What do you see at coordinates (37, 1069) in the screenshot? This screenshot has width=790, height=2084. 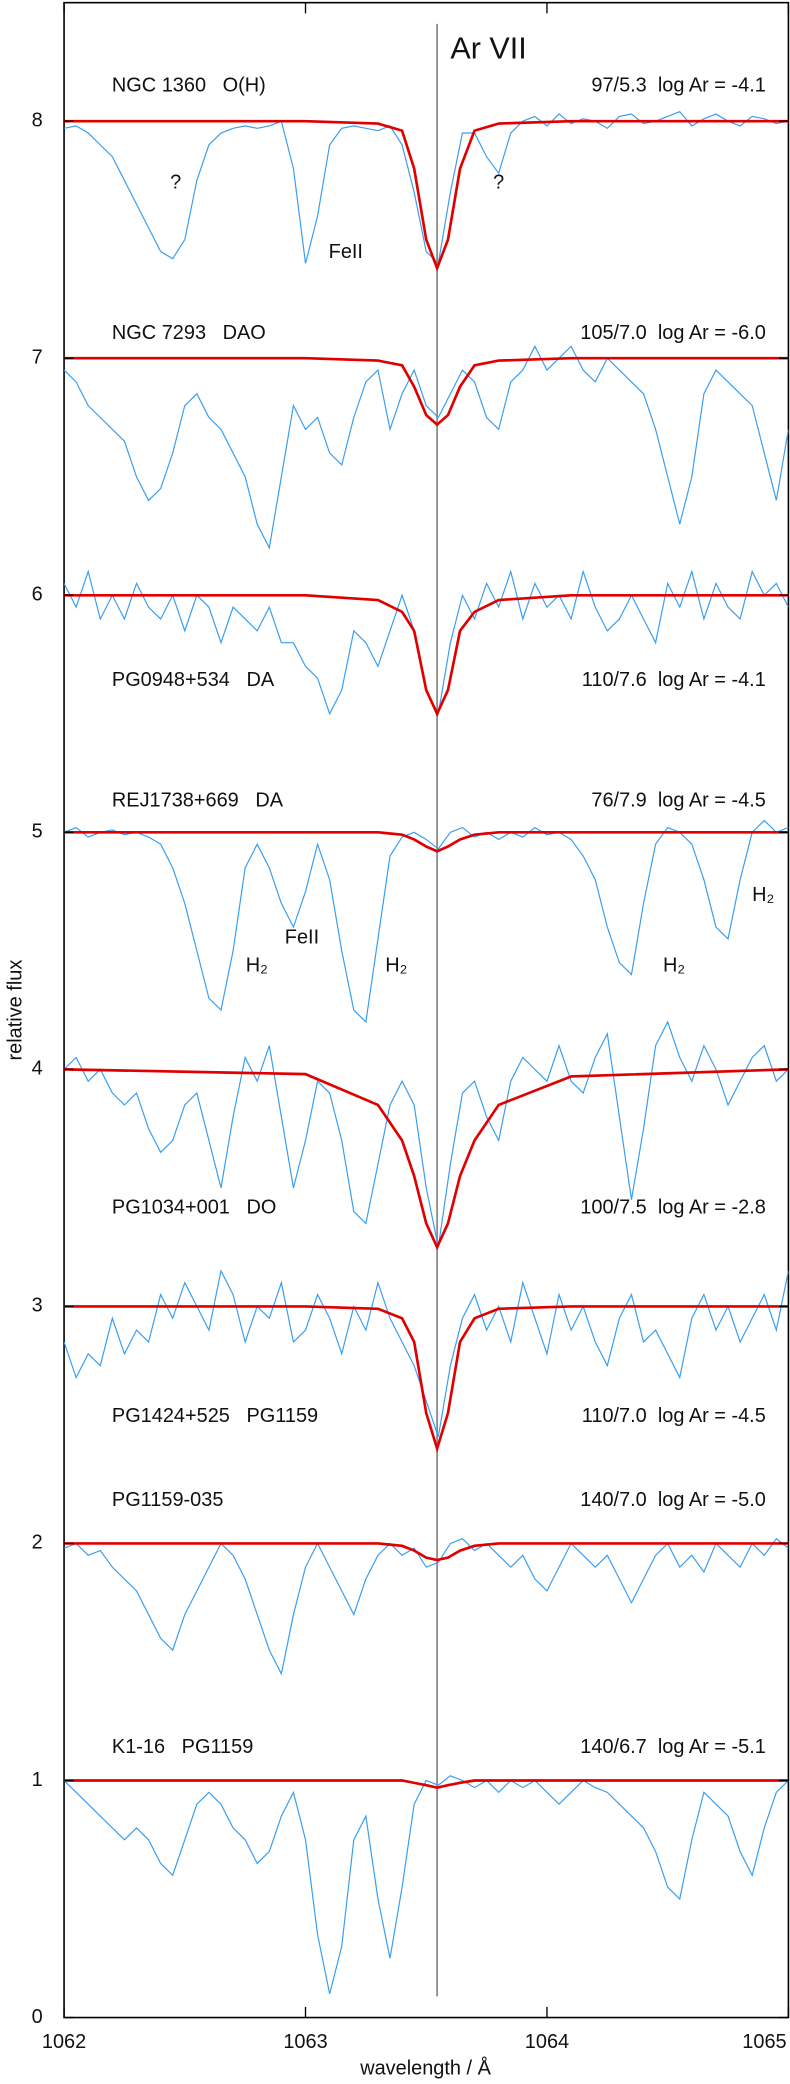 I see `y-tick-label: 4` at bounding box center [37, 1069].